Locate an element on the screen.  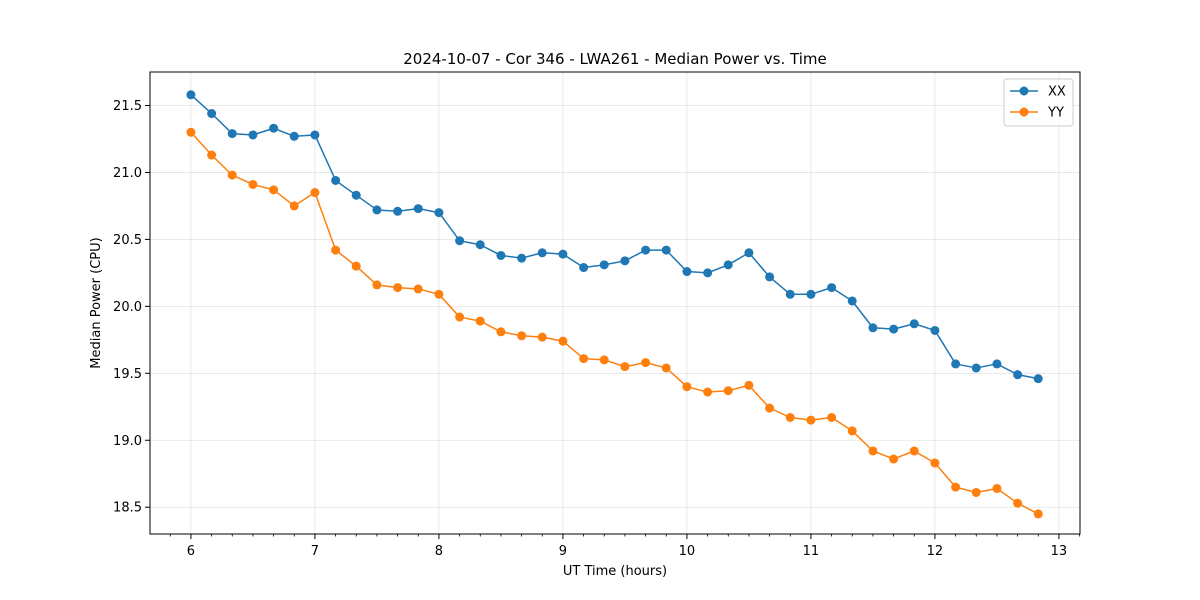
y-tick-label: 19.0 is located at coordinates (127, 441).